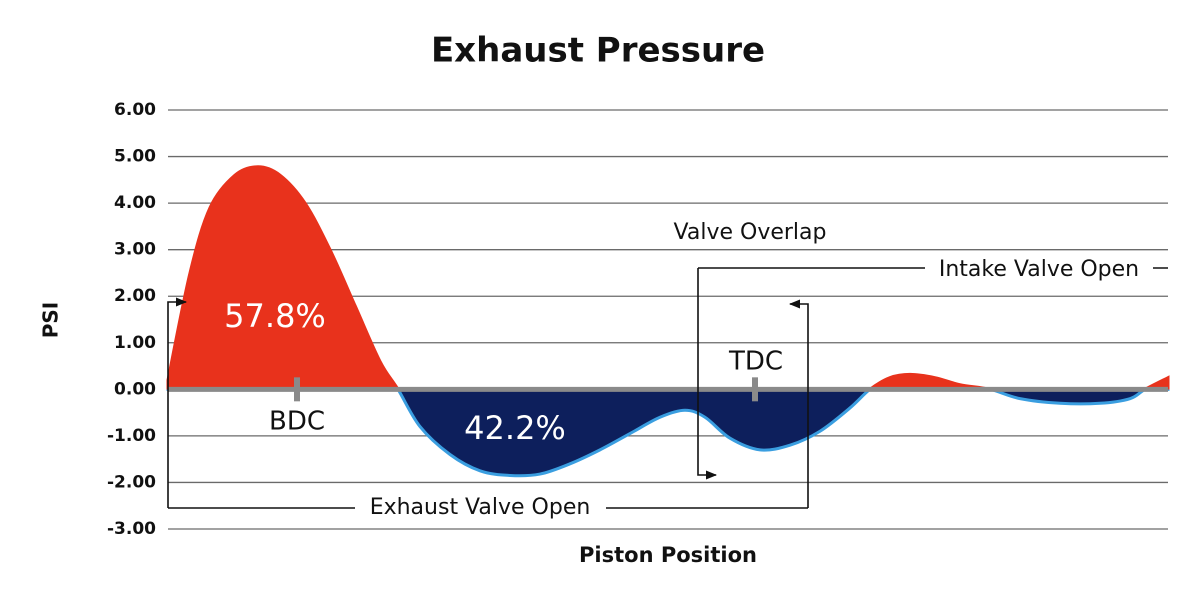  What do you see at coordinates (668, 555) in the screenshot?
I see `x-axis-label: Piston Position` at bounding box center [668, 555].